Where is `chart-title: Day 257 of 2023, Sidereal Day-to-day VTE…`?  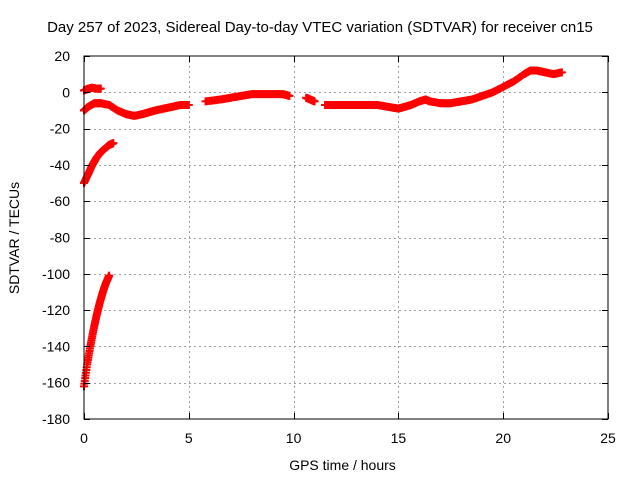
chart-title: Day 257 of 2023, Sidereal Day-to-day VTE… is located at coordinates (320, 27).